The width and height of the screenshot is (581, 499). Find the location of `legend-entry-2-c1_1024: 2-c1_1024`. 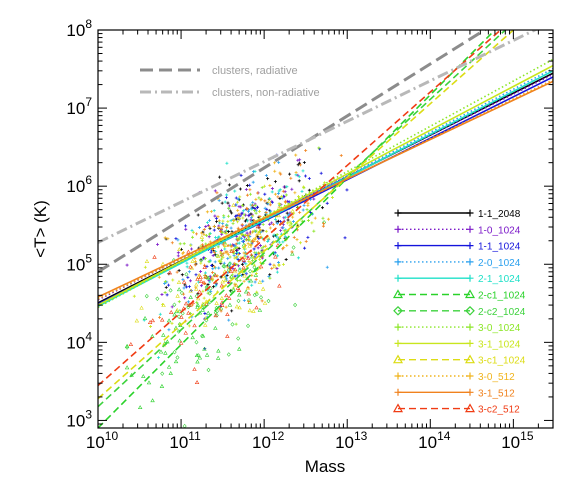

legend-entry-2-c1_1024: 2-c1_1024 is located at coordinates (459, 295).